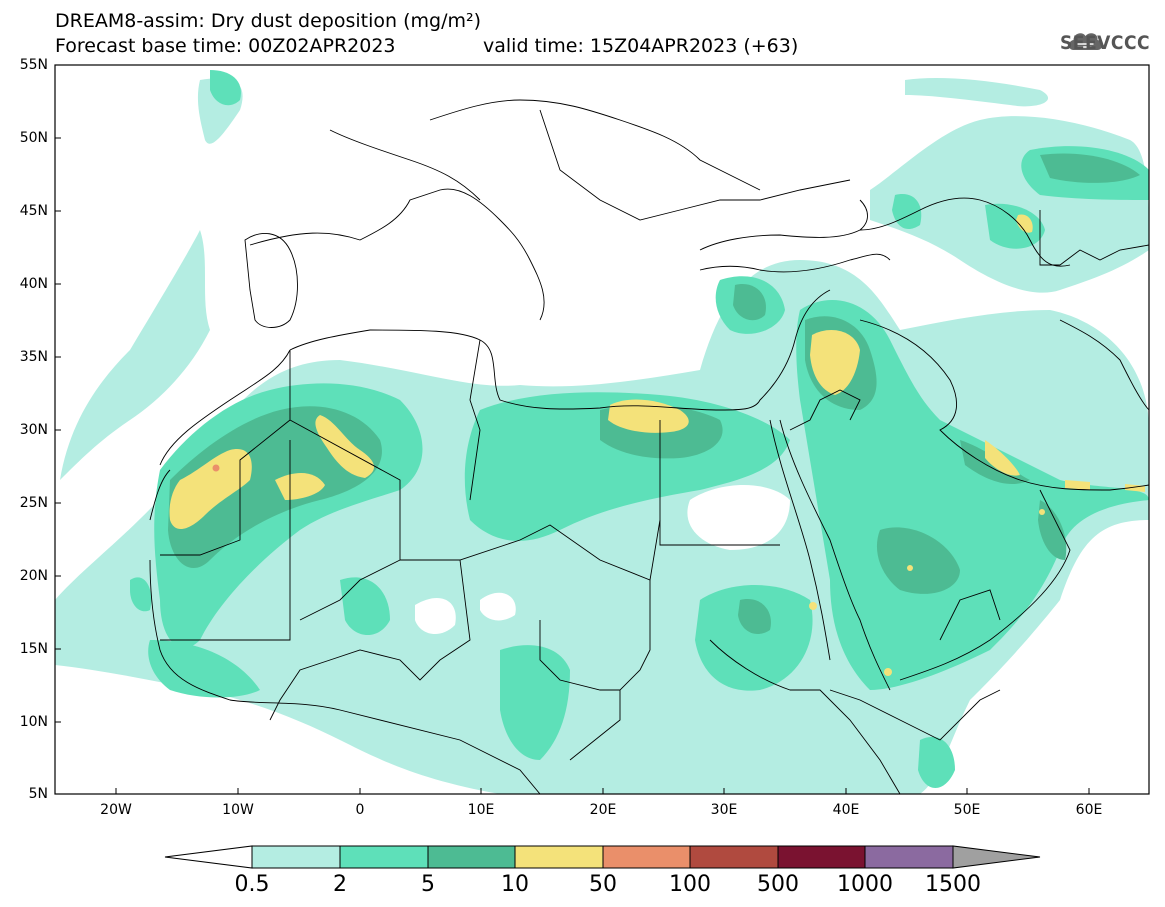  What do you see at coordinates (116, 810) in the screenshot?
I see `lon-label: 20W` at bounding box center [116, 810].